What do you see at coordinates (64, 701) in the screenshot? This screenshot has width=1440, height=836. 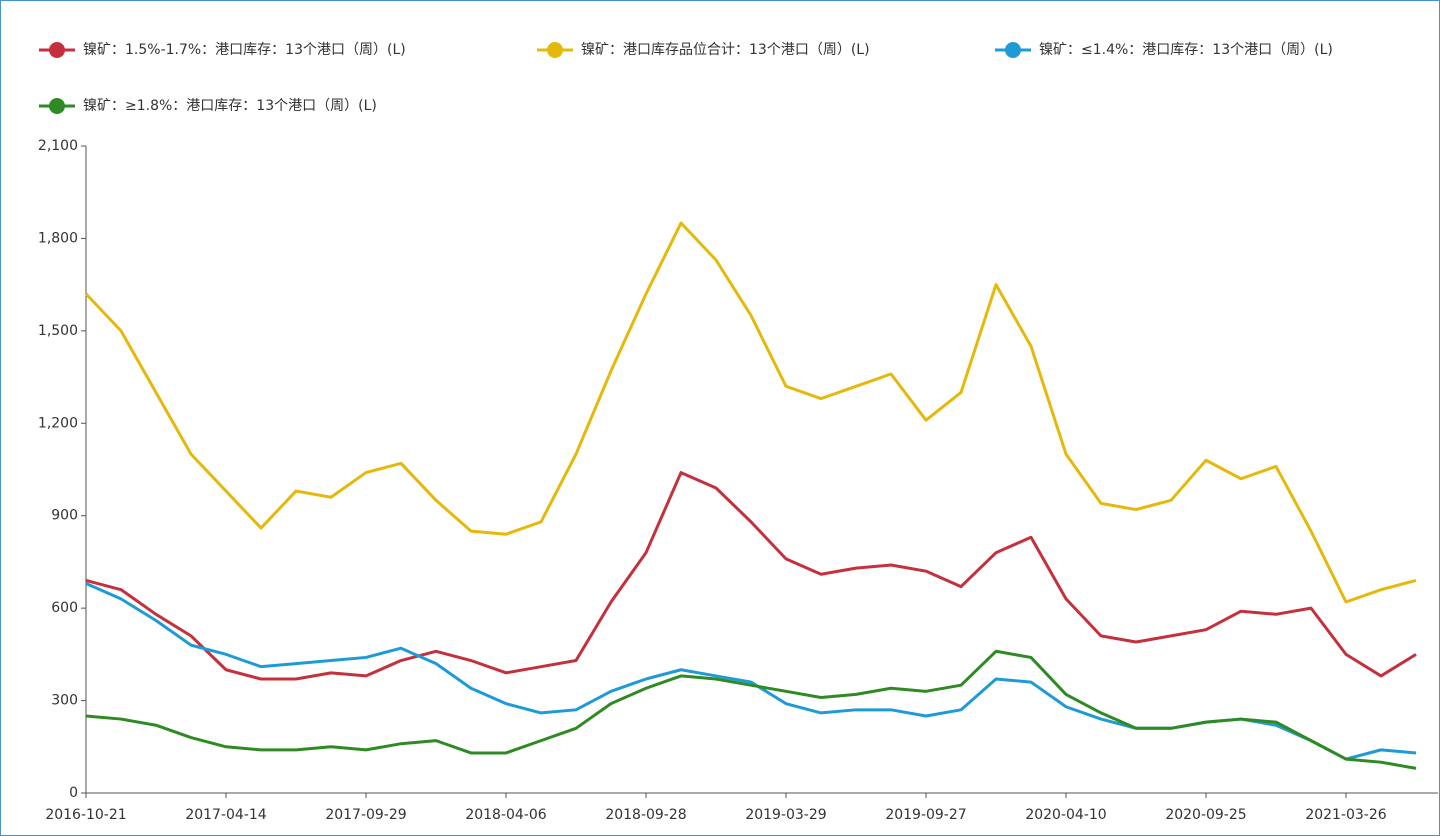 I see `y-tick-label: 300` at bounding box center [64, 701].